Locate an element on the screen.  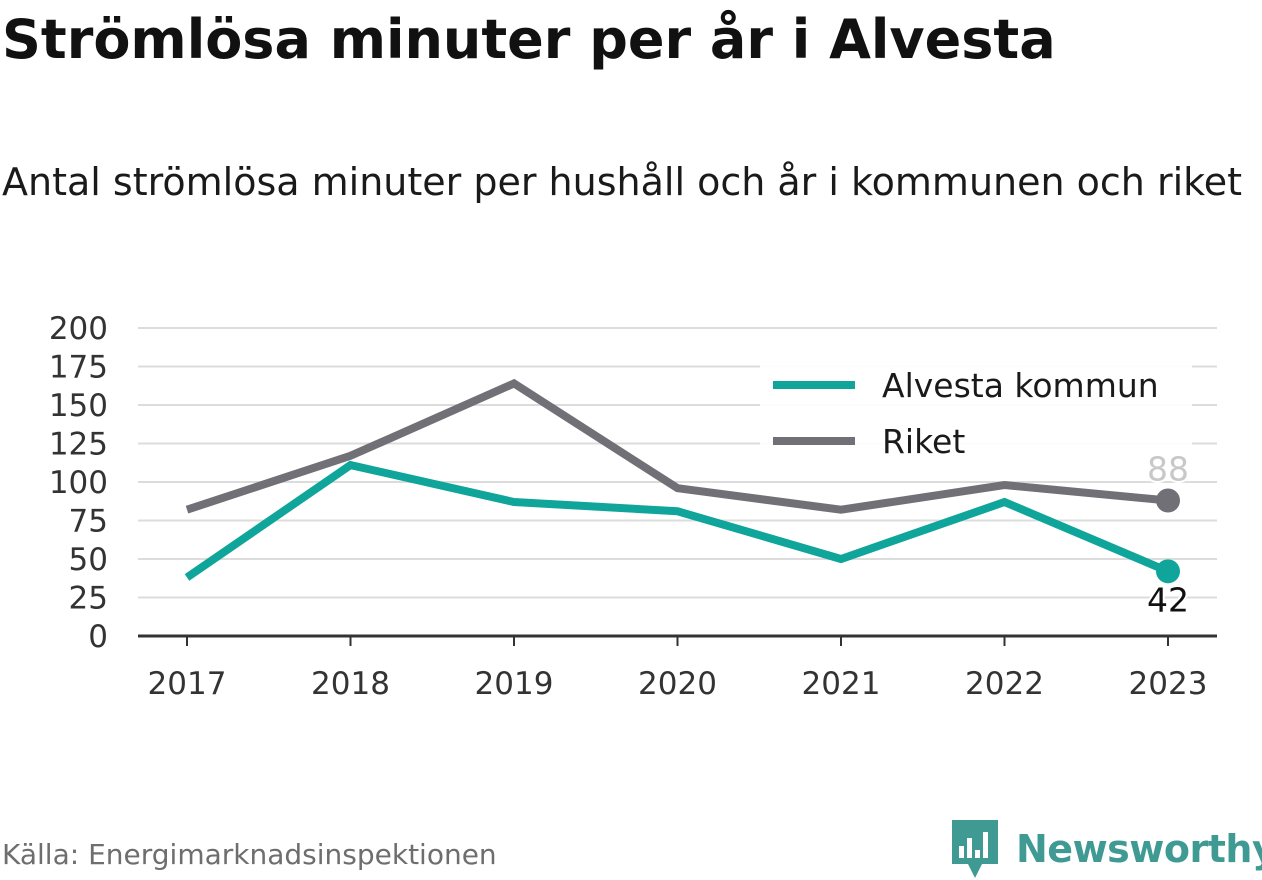
y-tick-label: 125 is located at coordinates (78, 445).